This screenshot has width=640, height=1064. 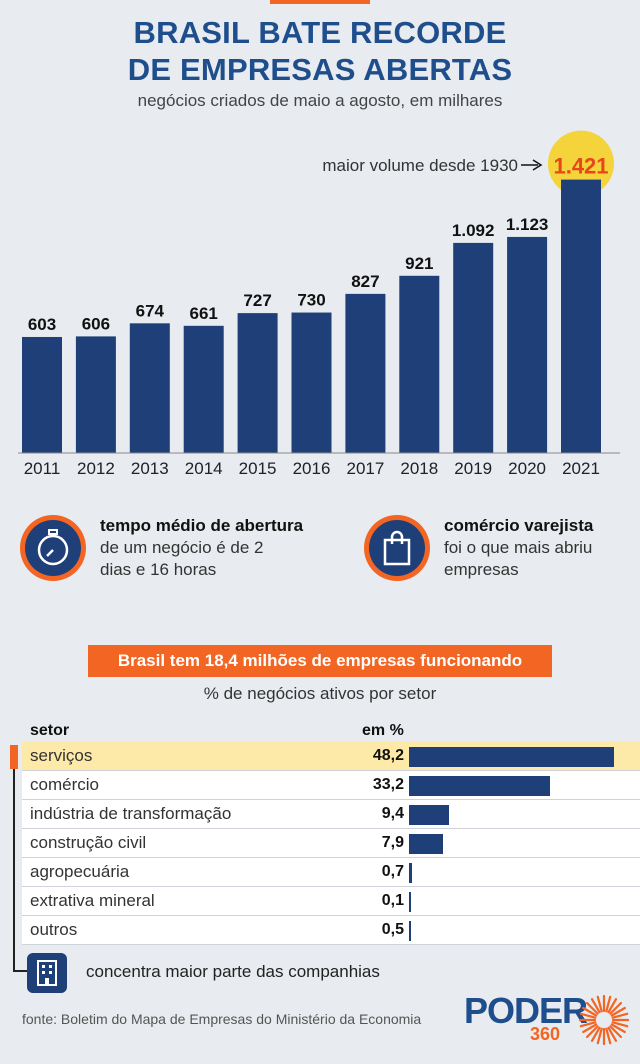 What do you see at coordinates (331, 814) in the screenshot?
I see `sector-row: indústria de transformação 9,4` at bounding box center [331, 814].